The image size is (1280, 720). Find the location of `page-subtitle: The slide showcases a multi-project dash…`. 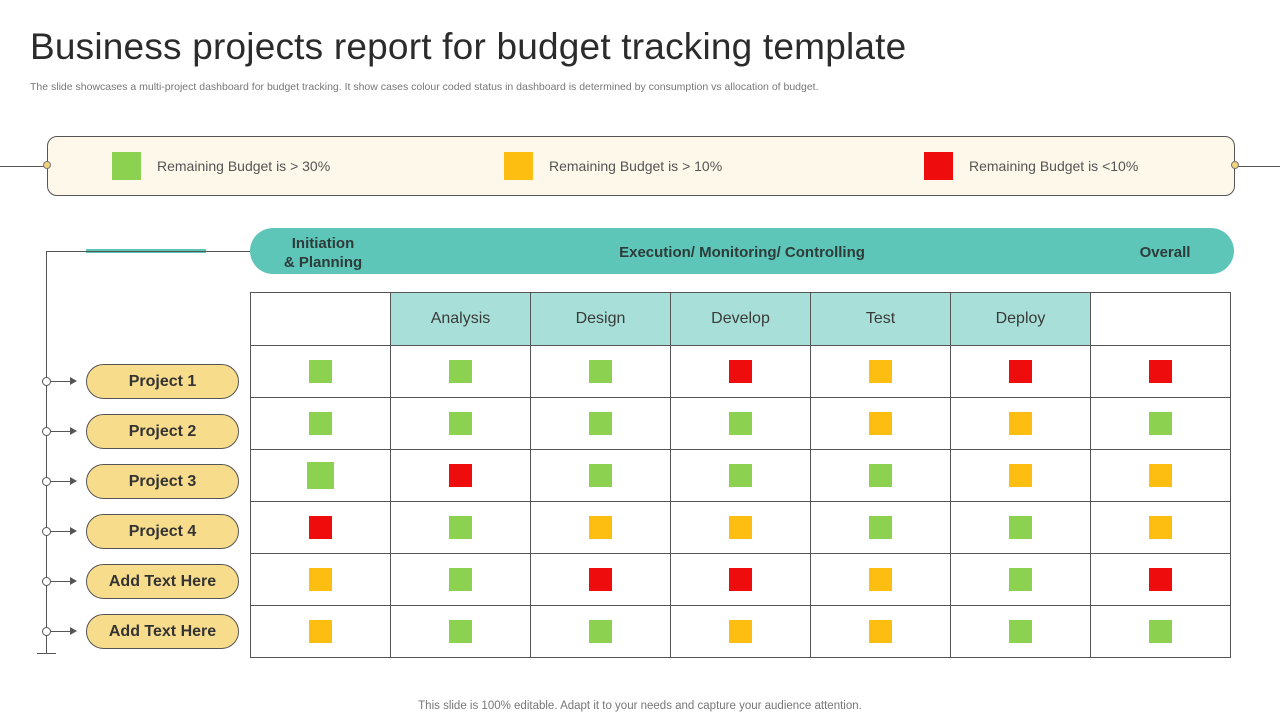

page-subtitle: The slide showcases a multi-project dash… is located at coordinates (424, 87).